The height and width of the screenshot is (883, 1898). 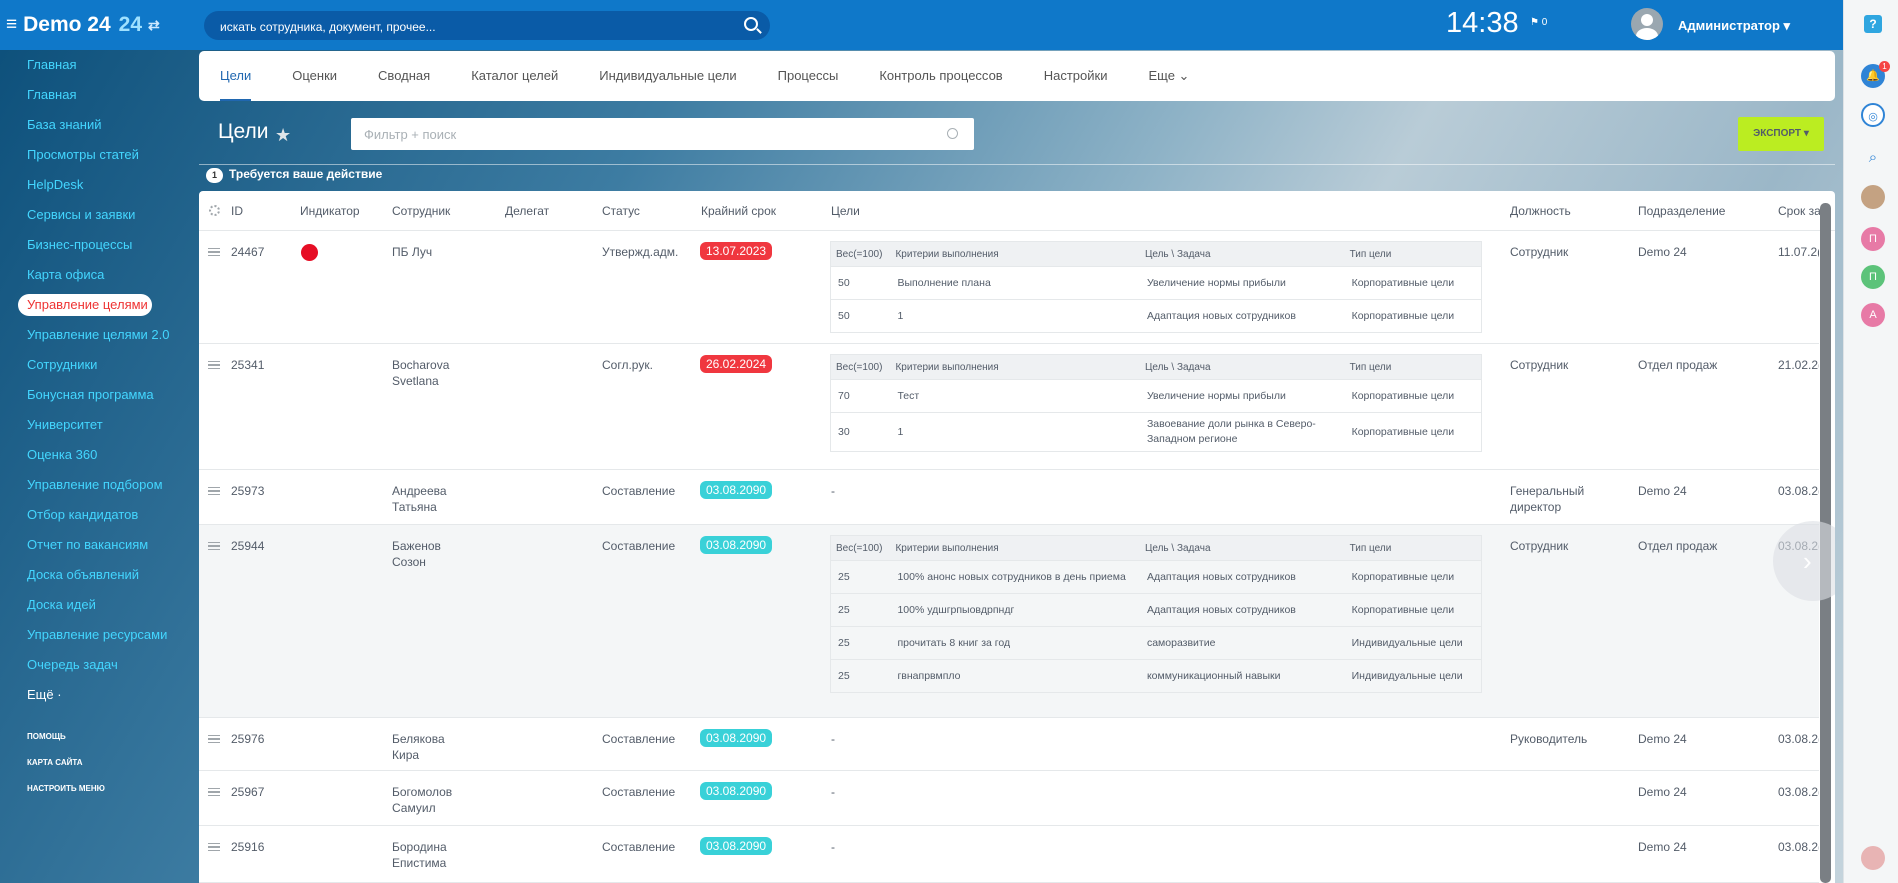 I want to click on sidebar-item: Очередь задач, so click(x=72, y=664).